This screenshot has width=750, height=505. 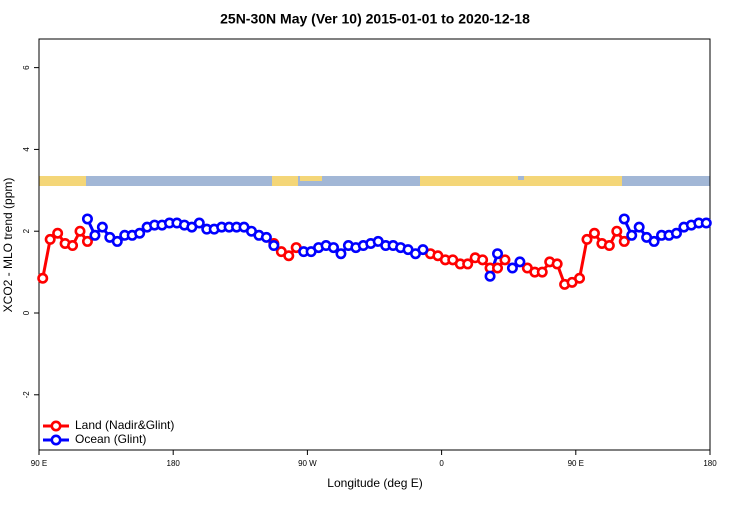 What do you see at coordinates (26, 149) in the screenshot?
I see `y-tick-label: 4` at bounding box center [26, 149].